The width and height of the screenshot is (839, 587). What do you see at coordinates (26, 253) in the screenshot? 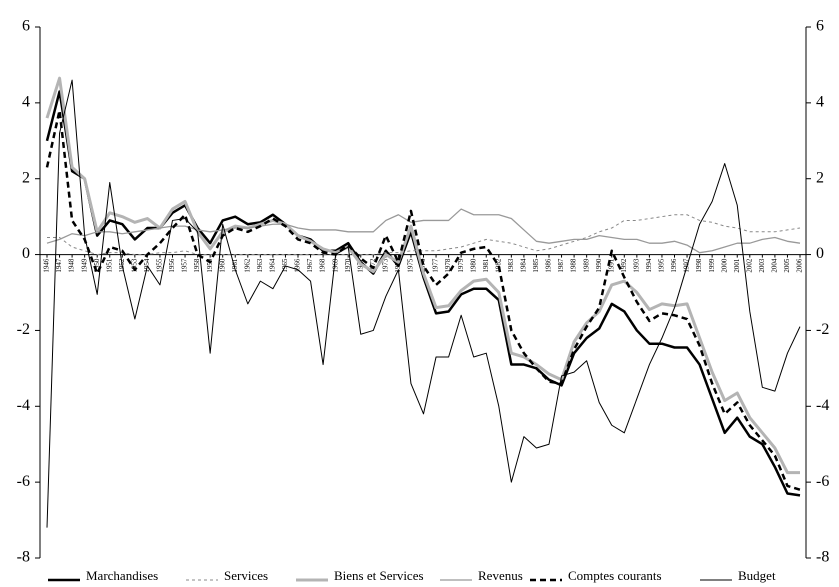
I see `y-tick-label: 0` at bounding box center [26, 253].